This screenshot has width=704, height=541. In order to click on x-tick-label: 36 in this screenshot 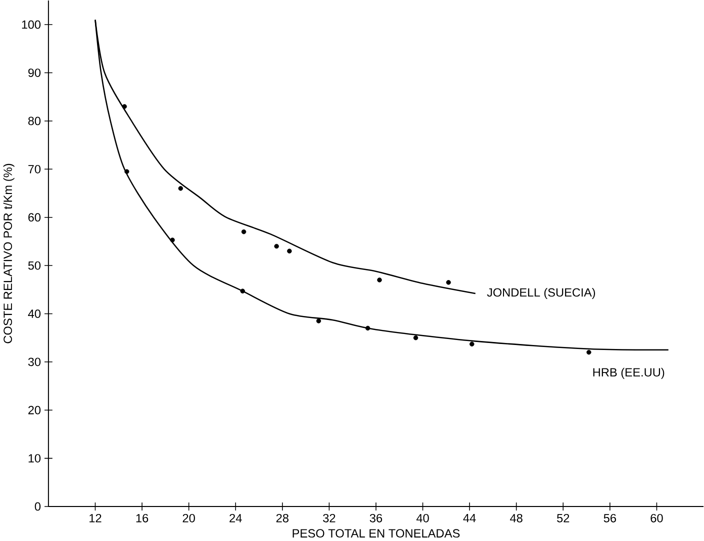, I will do `click(376, 518)`.